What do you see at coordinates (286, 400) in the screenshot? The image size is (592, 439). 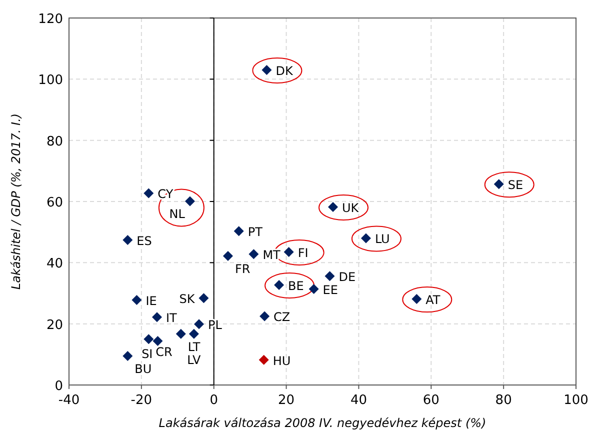 I see `x-tick-label: 20` at bounding box center [286, 400].